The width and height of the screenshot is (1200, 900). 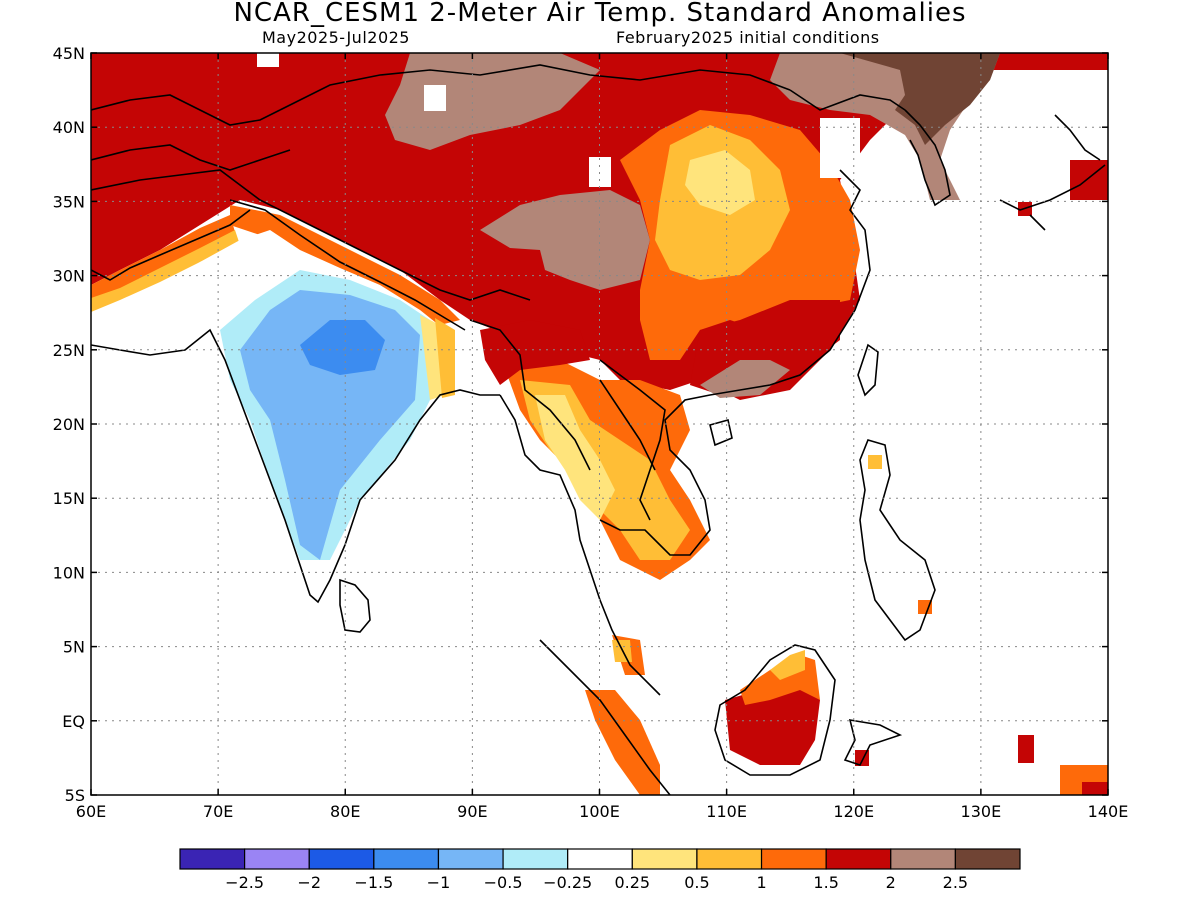 I want to click on colorbar, so click(x=600, y=859).